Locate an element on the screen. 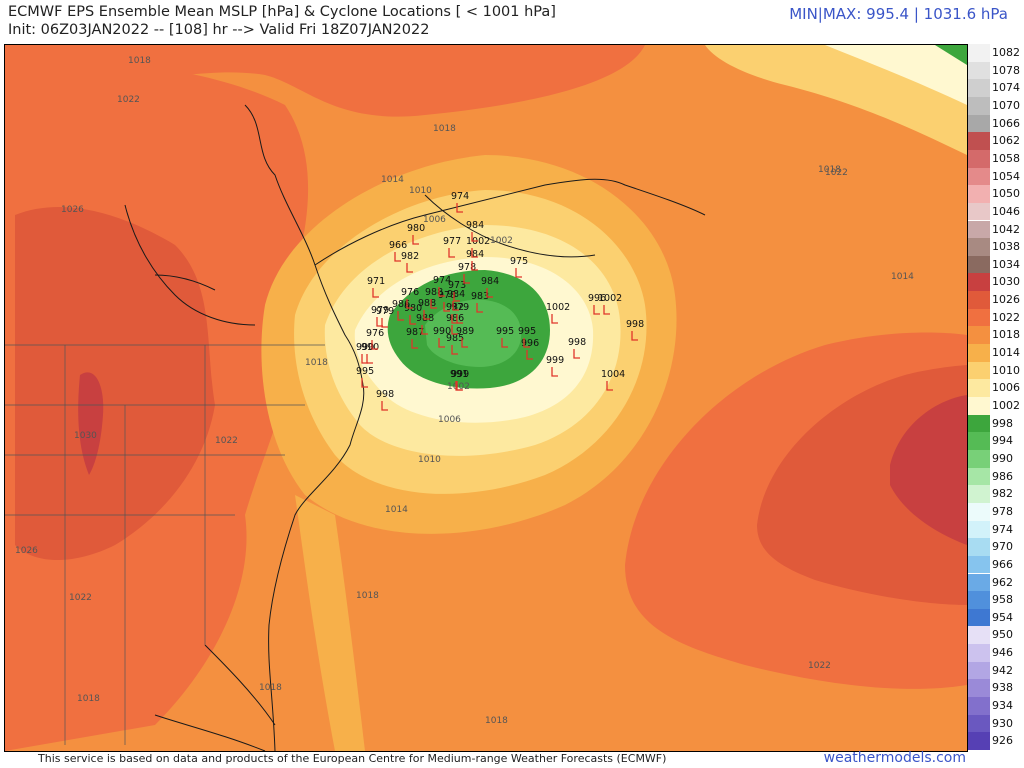 This screenshot has height=768, width=1024. legend-row: 994 is located at coordinates (994, 441).